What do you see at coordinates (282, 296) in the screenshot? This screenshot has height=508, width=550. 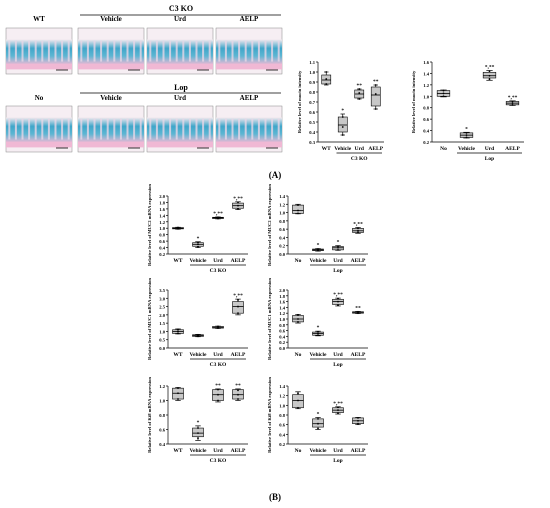 I see `y-tick-label: 1.8` at bounding box center [282, 296].